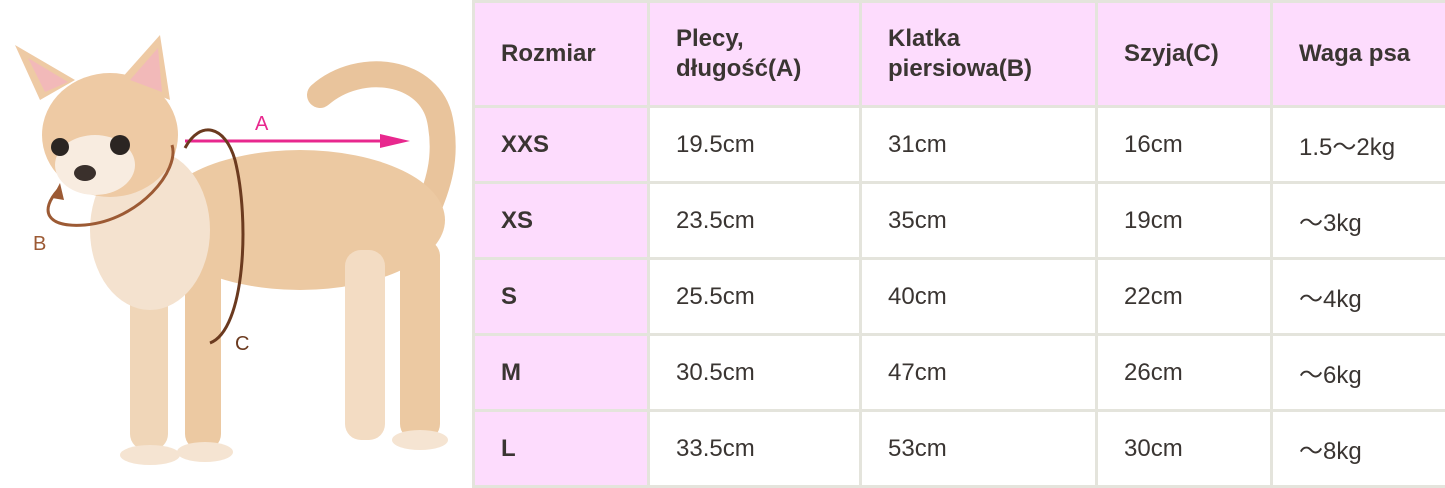 The image size is (1445, 488). I want to click on size-cell: M, so click(561, 373).